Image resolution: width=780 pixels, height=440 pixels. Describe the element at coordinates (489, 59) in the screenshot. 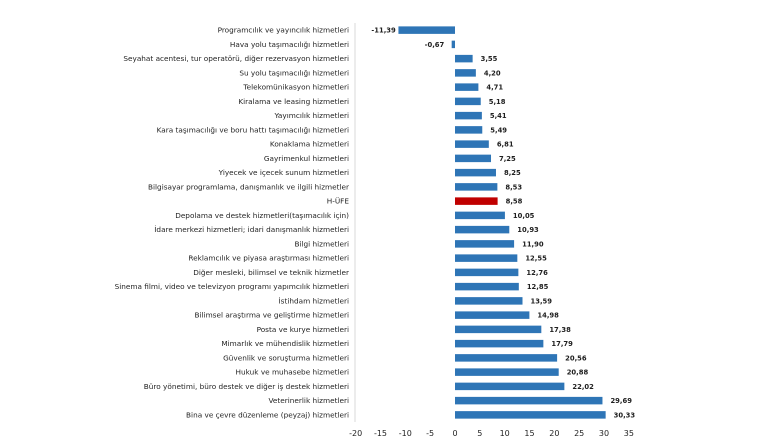

I see `value-label: 3,55` at that location.